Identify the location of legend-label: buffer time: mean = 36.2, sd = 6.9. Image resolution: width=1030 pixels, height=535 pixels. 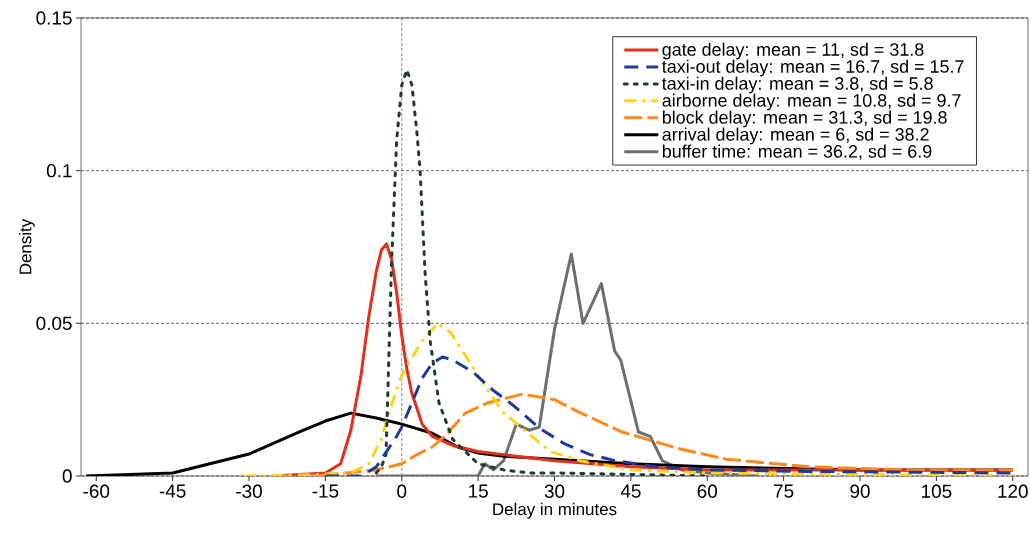
(797, 152).